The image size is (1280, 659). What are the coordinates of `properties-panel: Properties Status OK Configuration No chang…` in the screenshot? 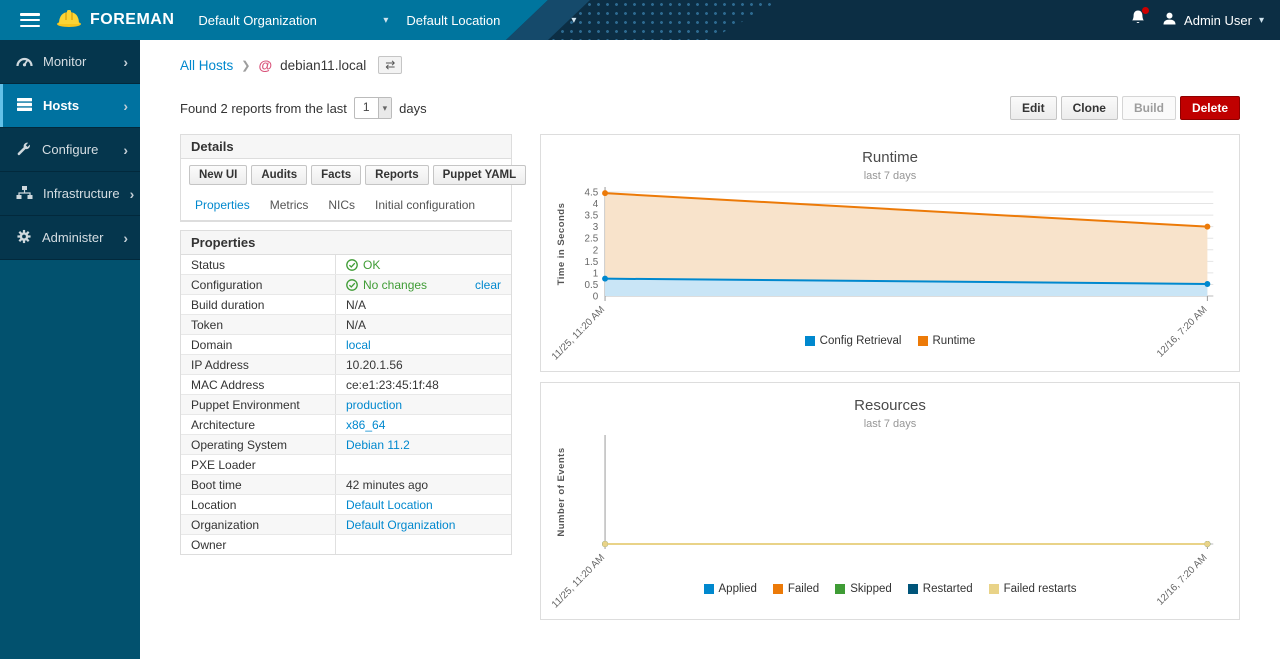 It's located at (346, 392).